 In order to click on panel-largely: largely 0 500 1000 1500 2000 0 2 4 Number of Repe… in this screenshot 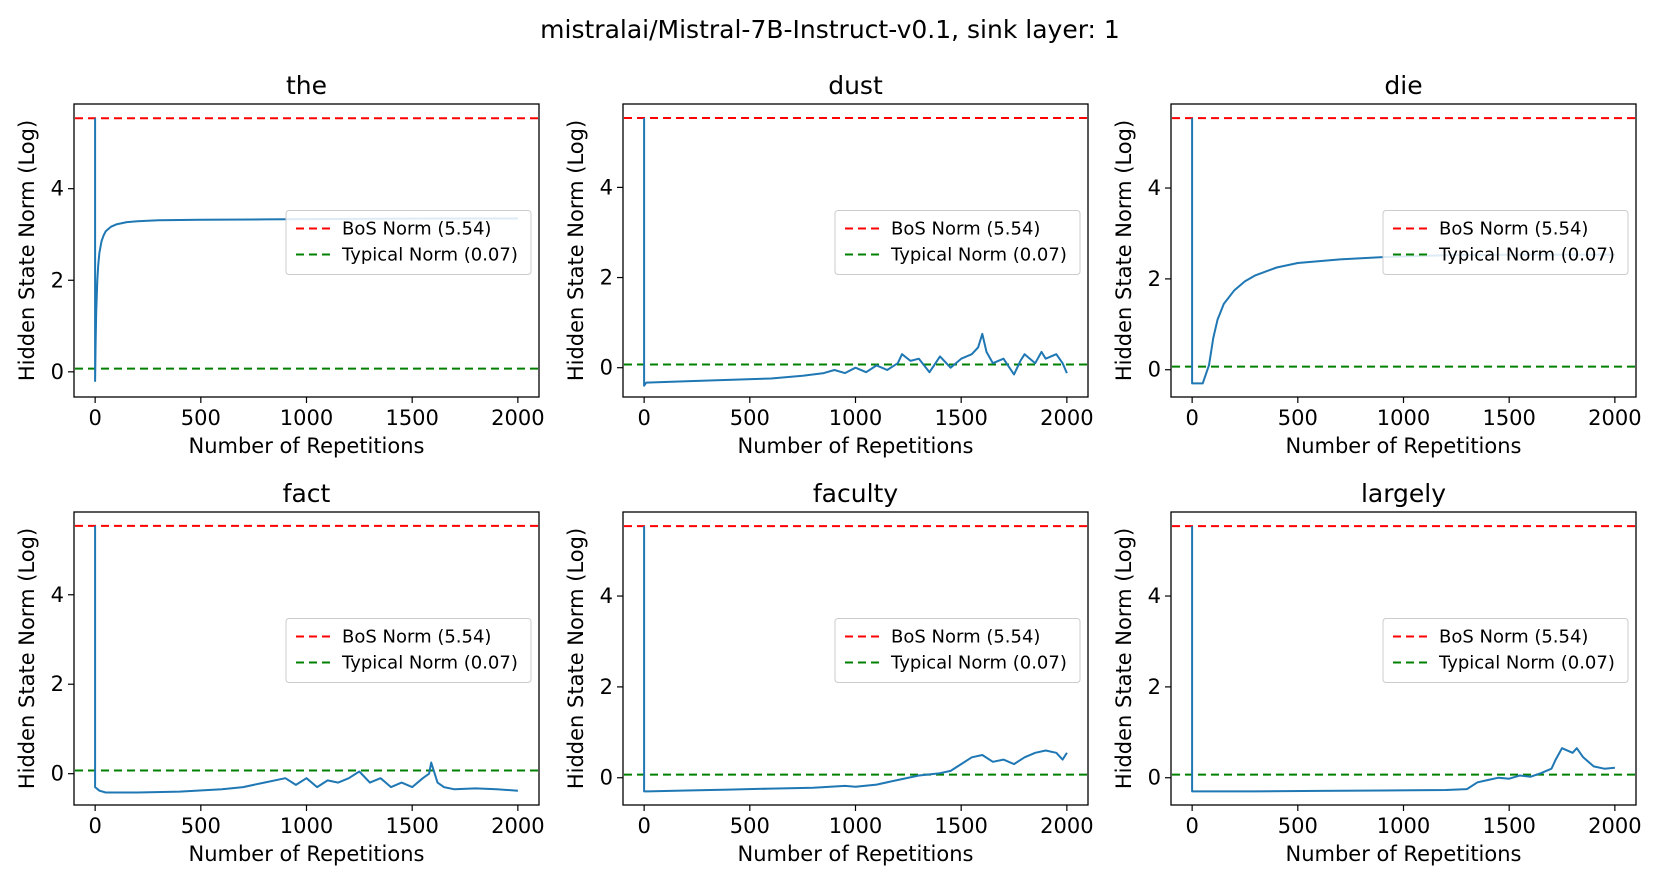, I will do `click(1377, 672)`.